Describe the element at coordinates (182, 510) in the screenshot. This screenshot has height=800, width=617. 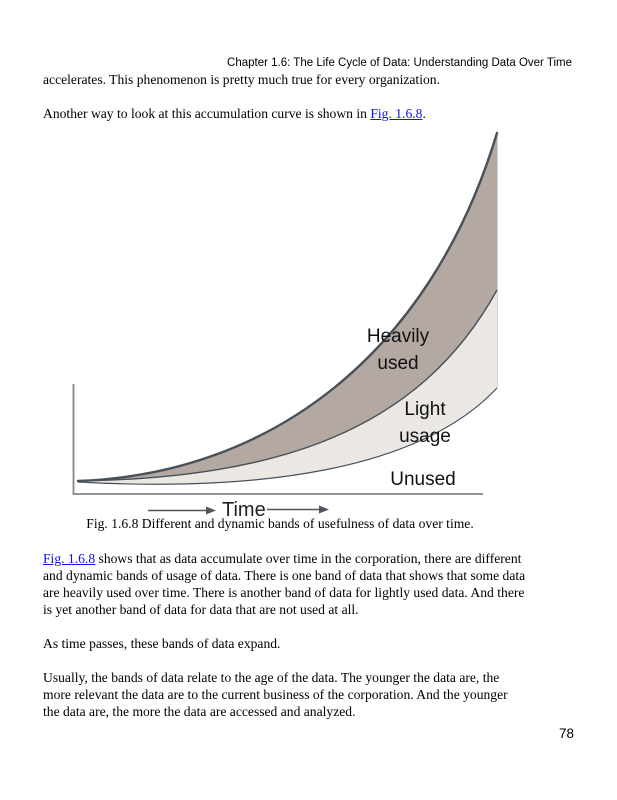
I see `time-arrow-left-icon` at that location.